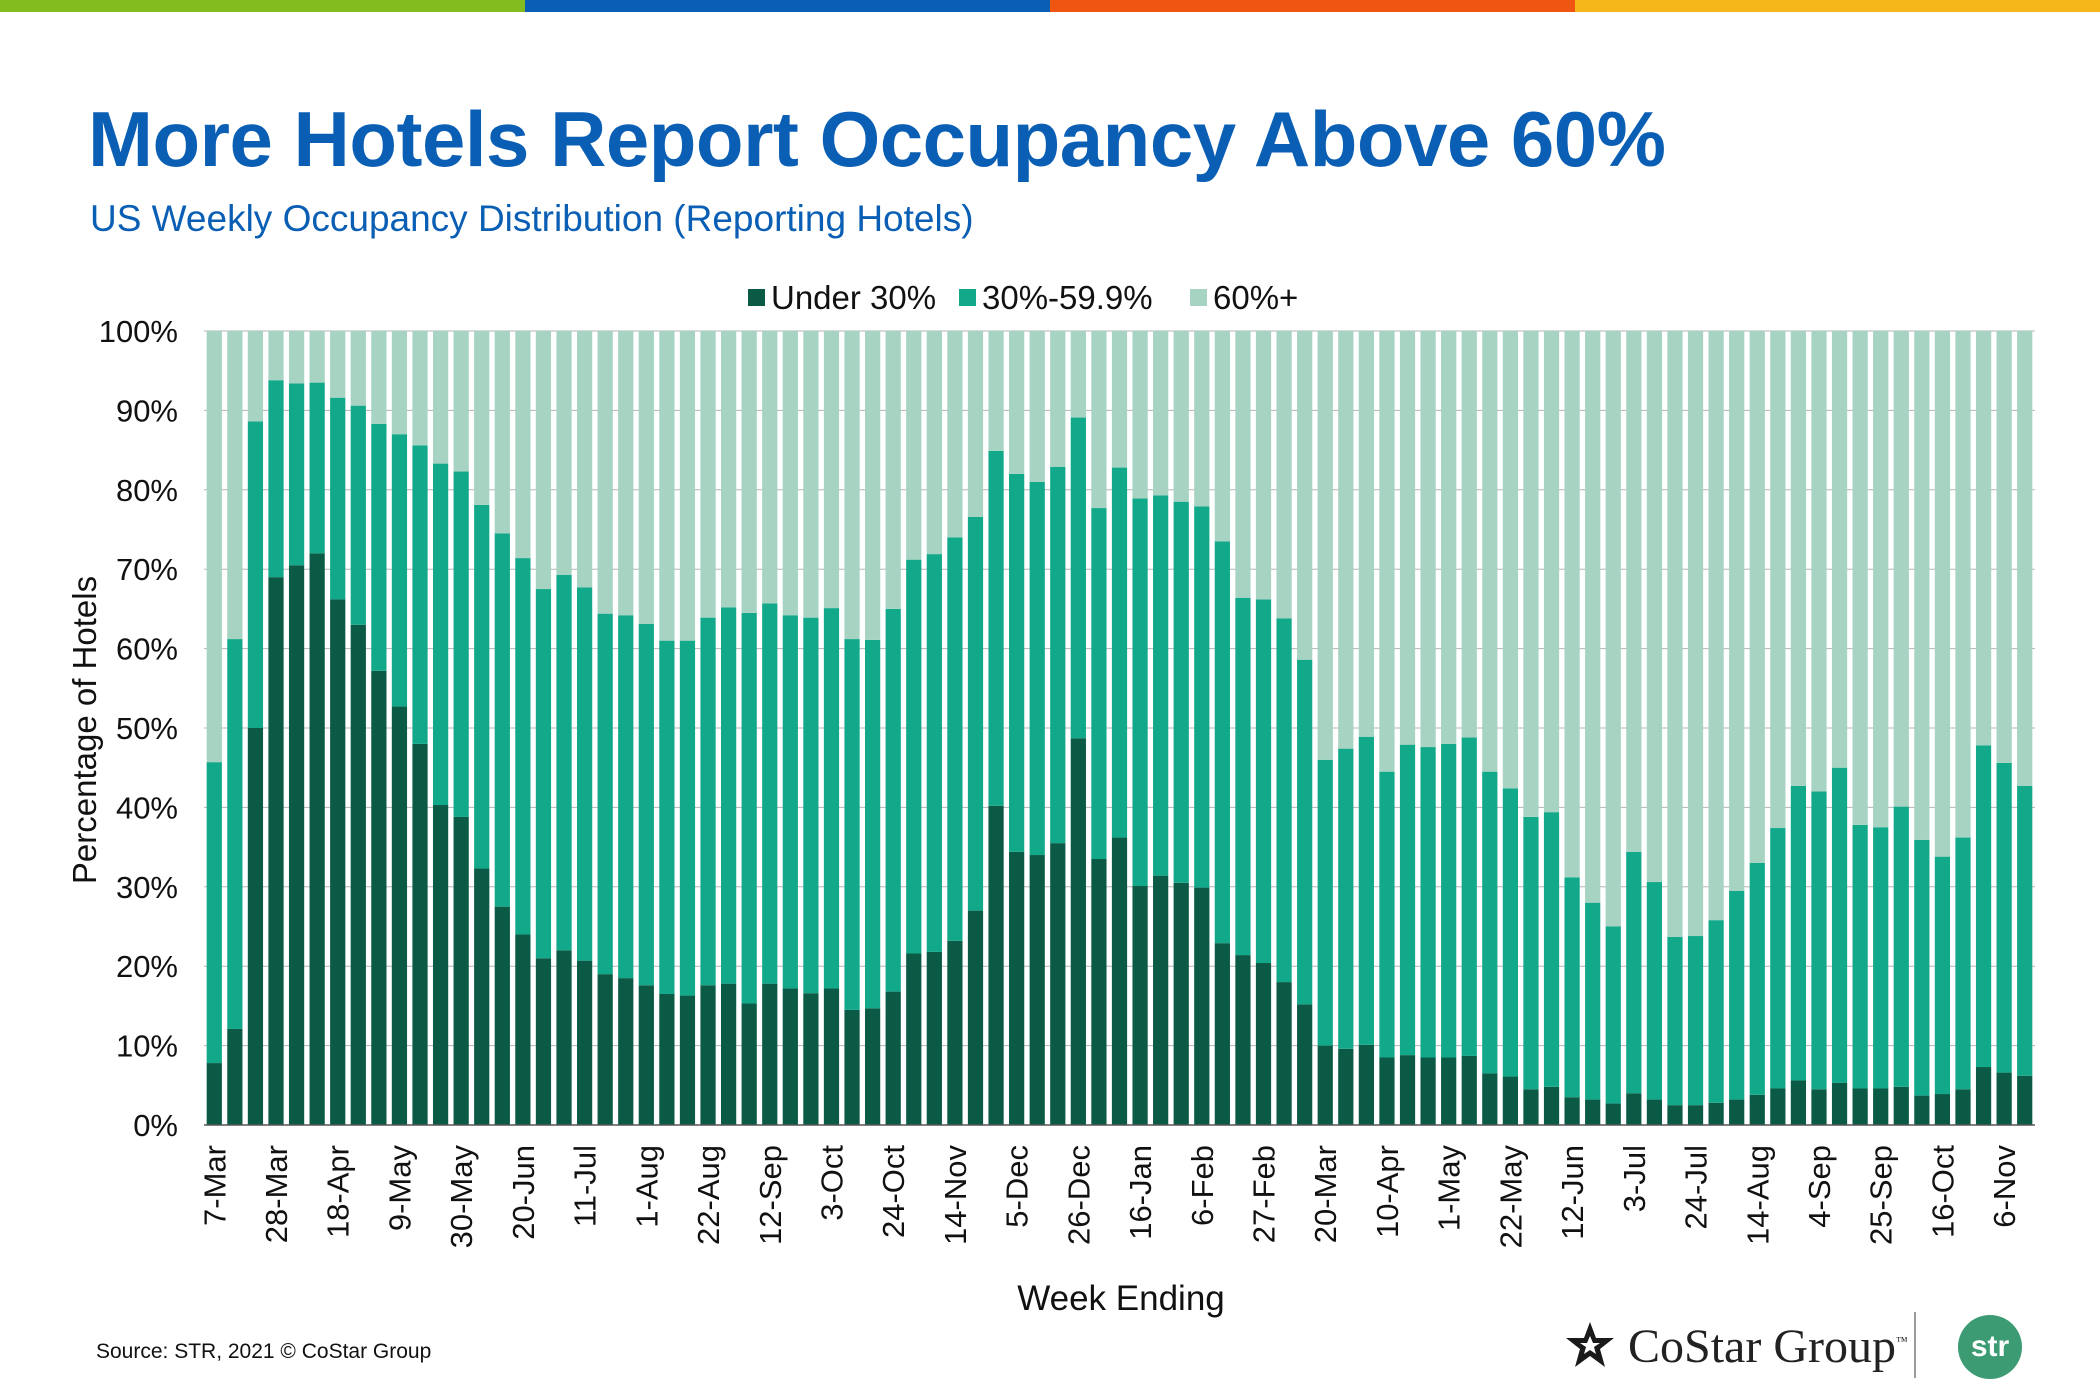 The height and width of the screenshot is (1400, 2100). What do you see at coordinates (147, 490) in the screenshot?
I see `y-tick-label: 80%` at bounding box center [147, 490].